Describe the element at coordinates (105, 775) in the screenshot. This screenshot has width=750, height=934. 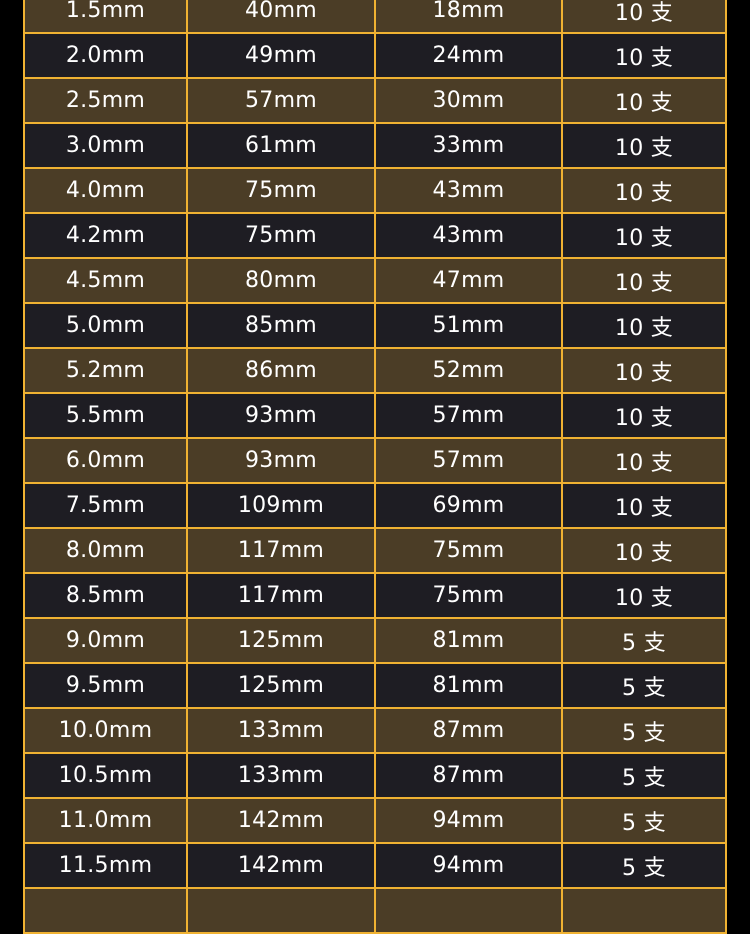
I see `diameter-cell: 10.5mm` at that location.